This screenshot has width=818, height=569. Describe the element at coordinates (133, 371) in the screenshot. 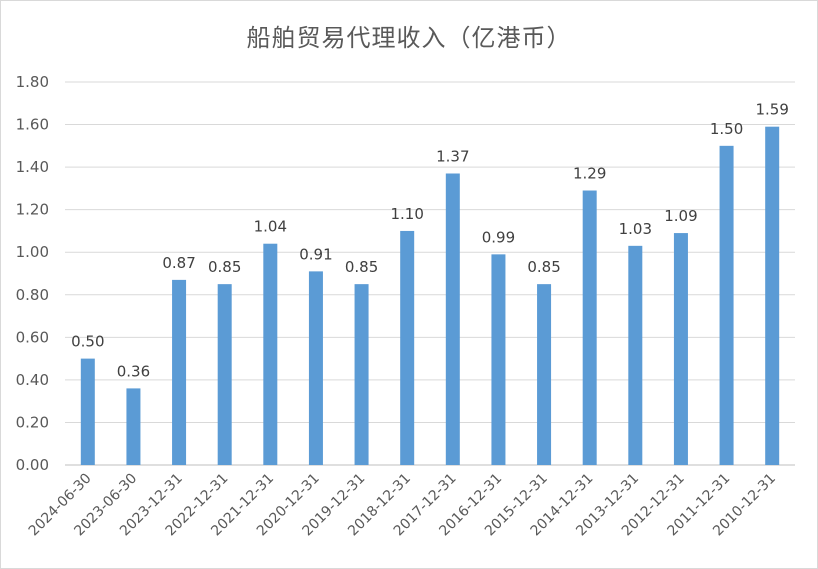

I see `data-label: 0.36` at that location.